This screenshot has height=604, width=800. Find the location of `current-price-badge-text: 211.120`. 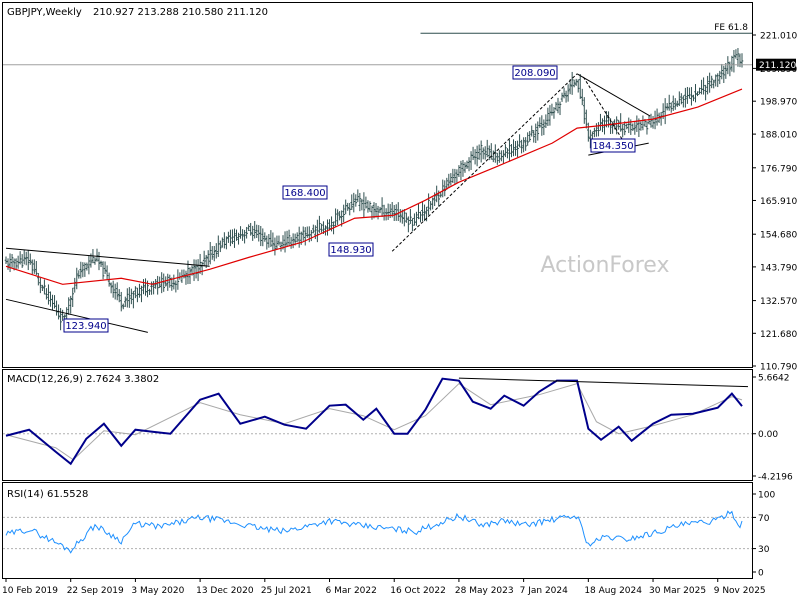

current-price-badge-text: 211.120 is located at coordinates (777, 66).